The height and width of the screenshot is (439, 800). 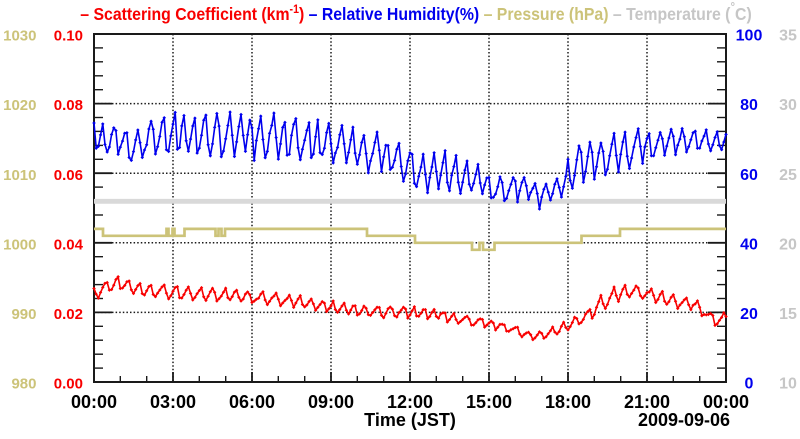 I want to click on svg-text: 0.00, so click(x=68, y=384).